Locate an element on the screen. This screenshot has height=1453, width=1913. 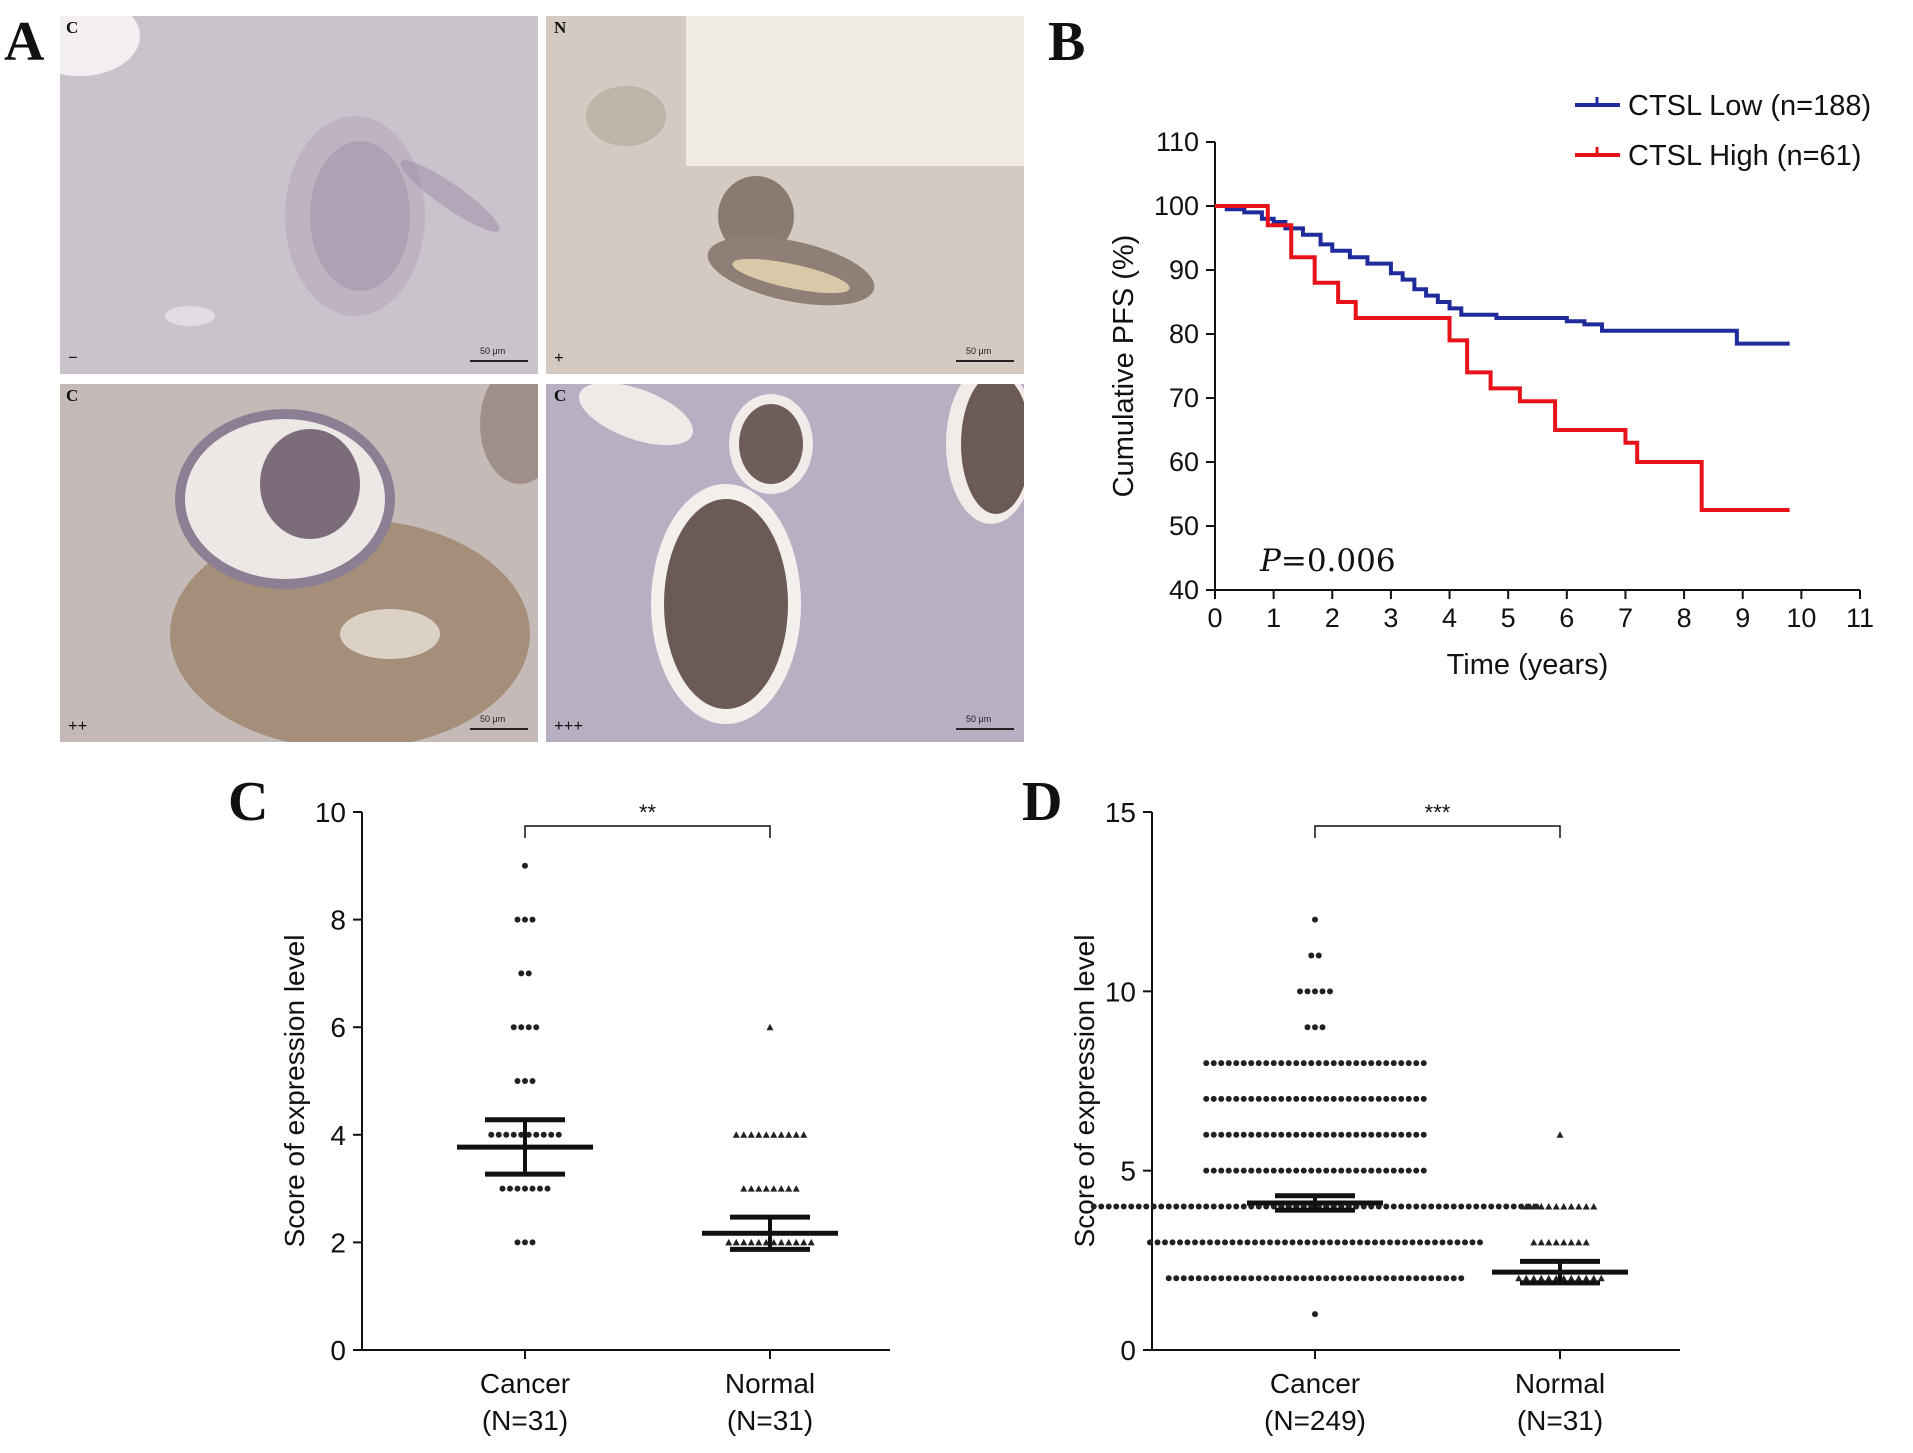
histology-grade-label: +++ is located at coordinates (569, 725).